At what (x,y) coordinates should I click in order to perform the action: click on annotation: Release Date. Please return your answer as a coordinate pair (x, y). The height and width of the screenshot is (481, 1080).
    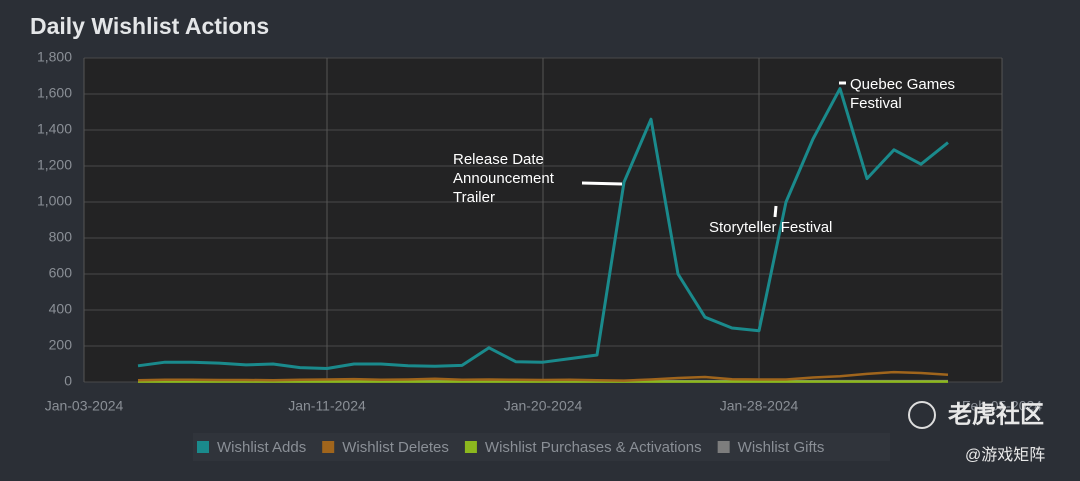
    Looking at the image, I should click on (498, 159).